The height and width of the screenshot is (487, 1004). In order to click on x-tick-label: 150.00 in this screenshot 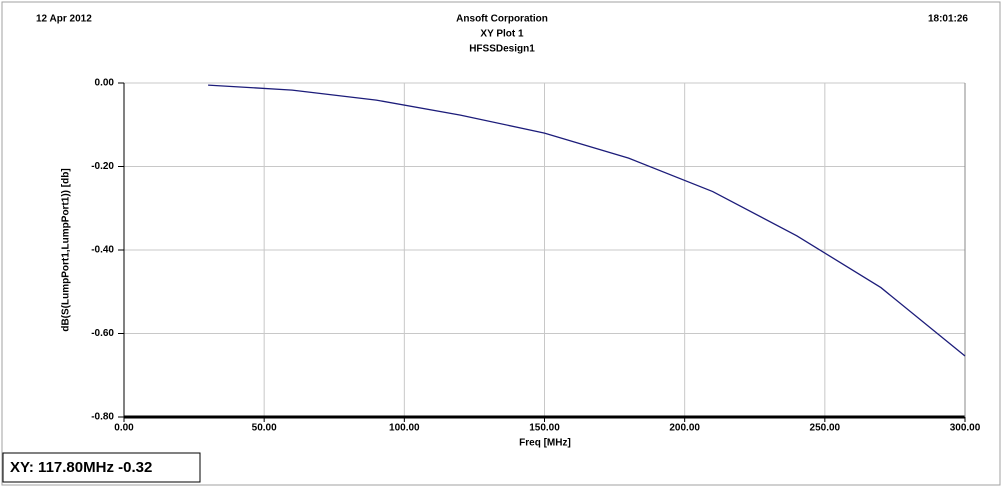, I will do `click(544, 428)`.